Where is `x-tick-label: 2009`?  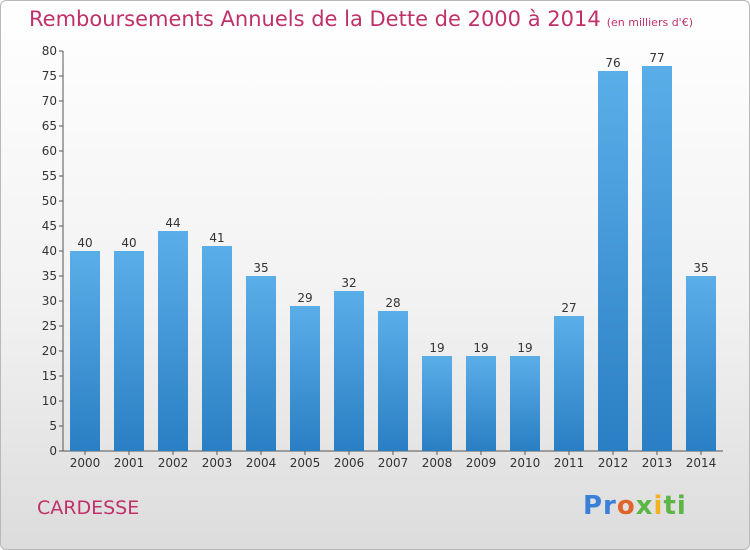 x-tick-label: 2009 is located at coordinates (481, 463).